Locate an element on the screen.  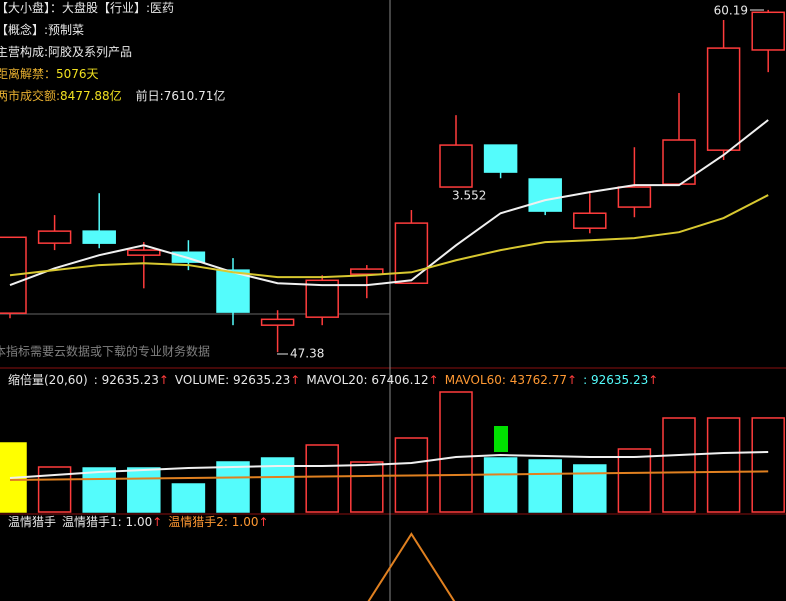
info-line: 主营构成:阿胶及系列产品 is located at coordinates (66, 51).